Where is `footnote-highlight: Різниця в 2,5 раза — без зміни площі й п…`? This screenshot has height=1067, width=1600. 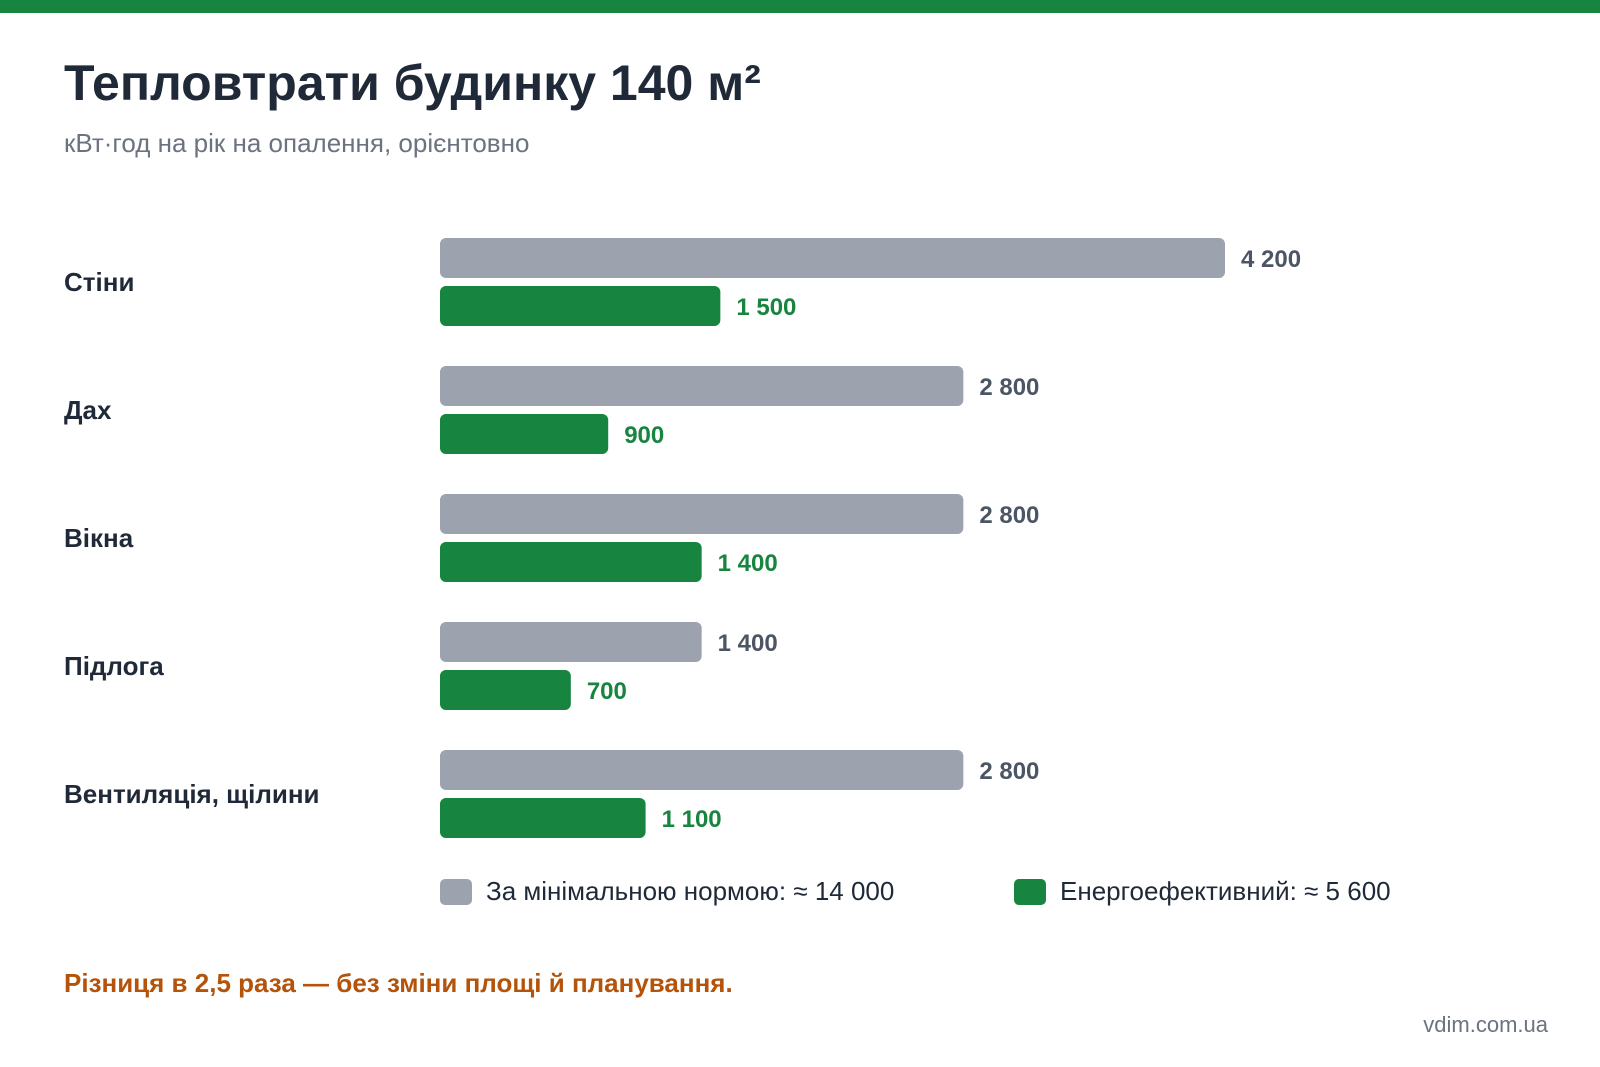
footnote-highlight: Різниця в 2,5 раза — без зміни площі й п… is located at coordinates (398, 983).